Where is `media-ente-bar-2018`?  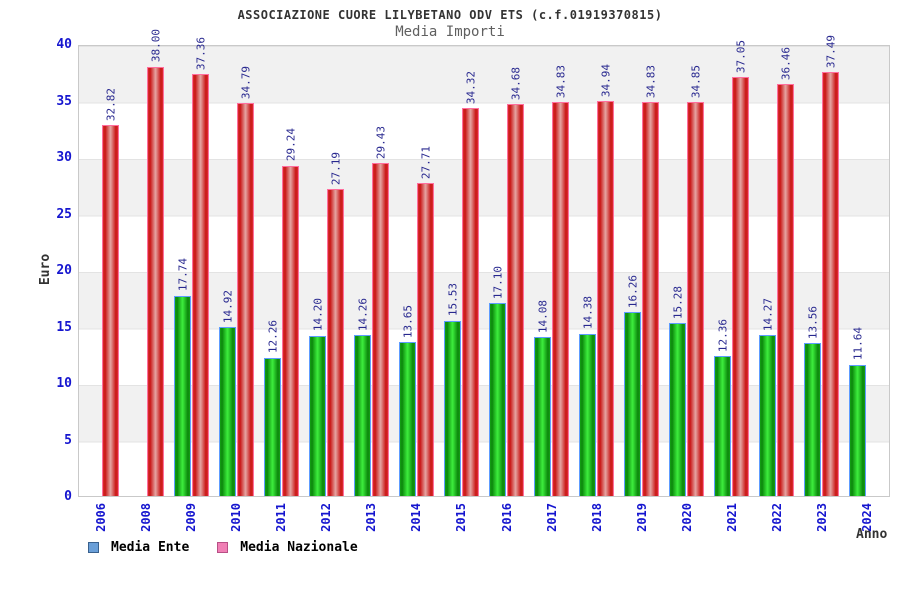 media-ente-bar-2018 is located at coordinates (587, 414).